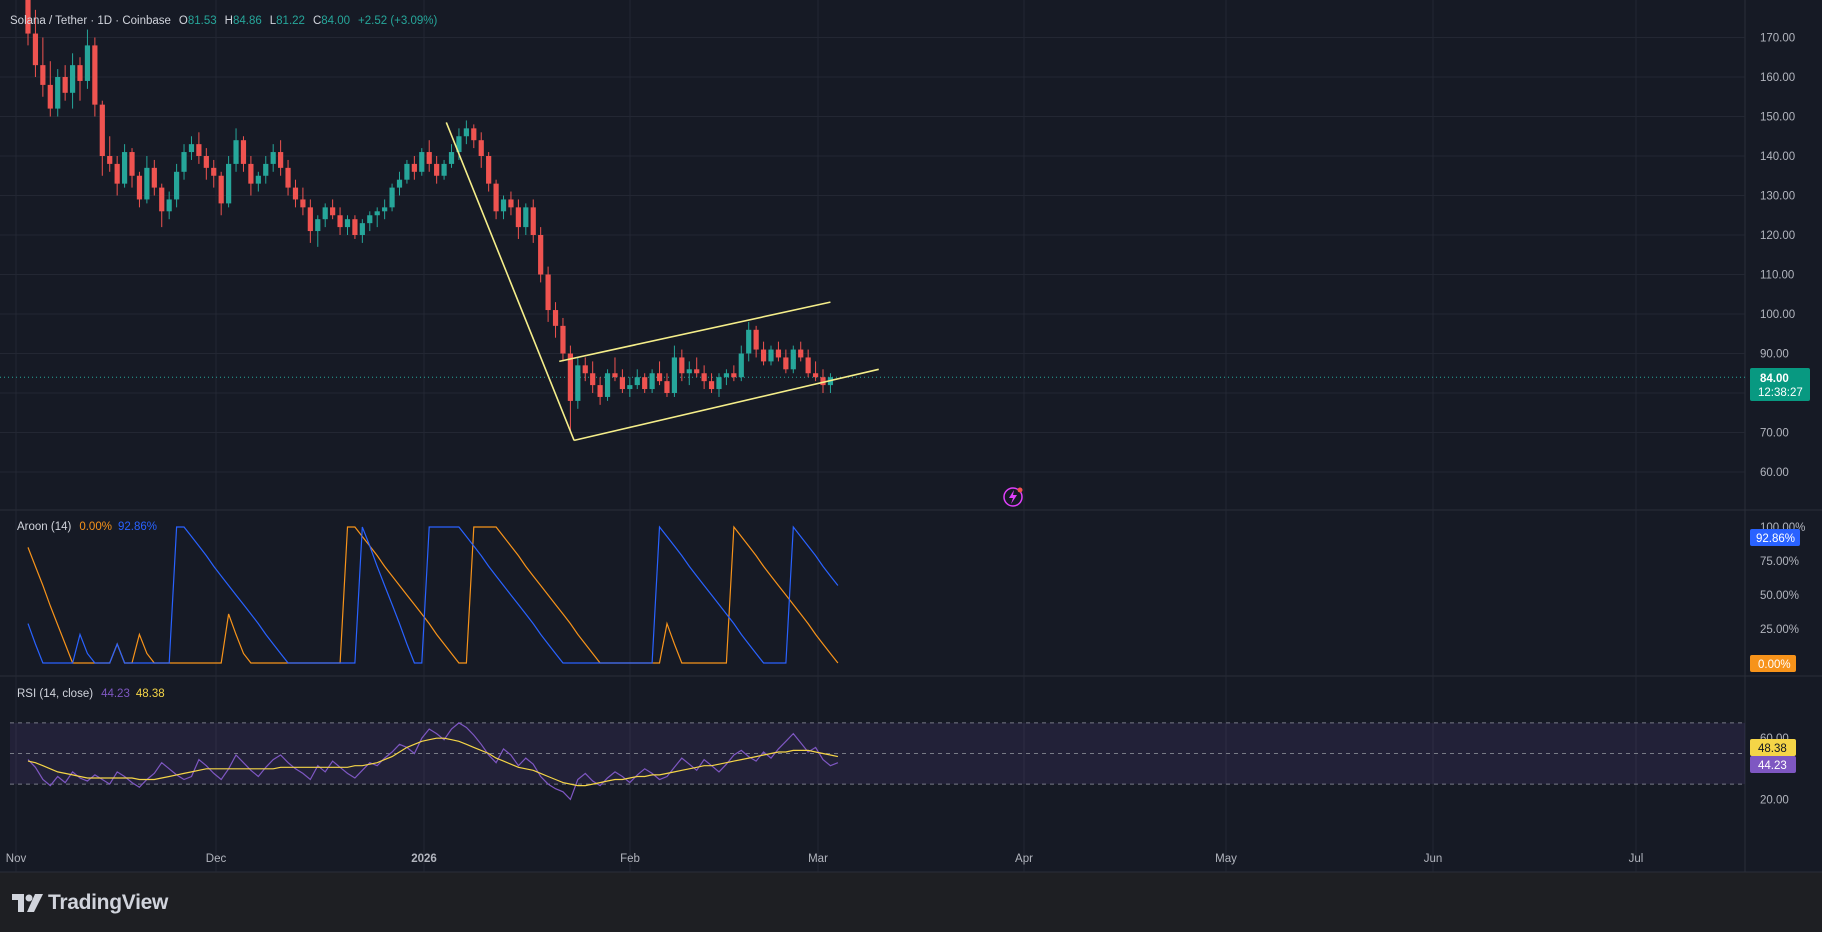 The height and width of the screenshot is (932, 1822). What do you see at coordinates (877, 761) in the screenshot?
I see `rsi-pane` at bounding box center [877, 761].